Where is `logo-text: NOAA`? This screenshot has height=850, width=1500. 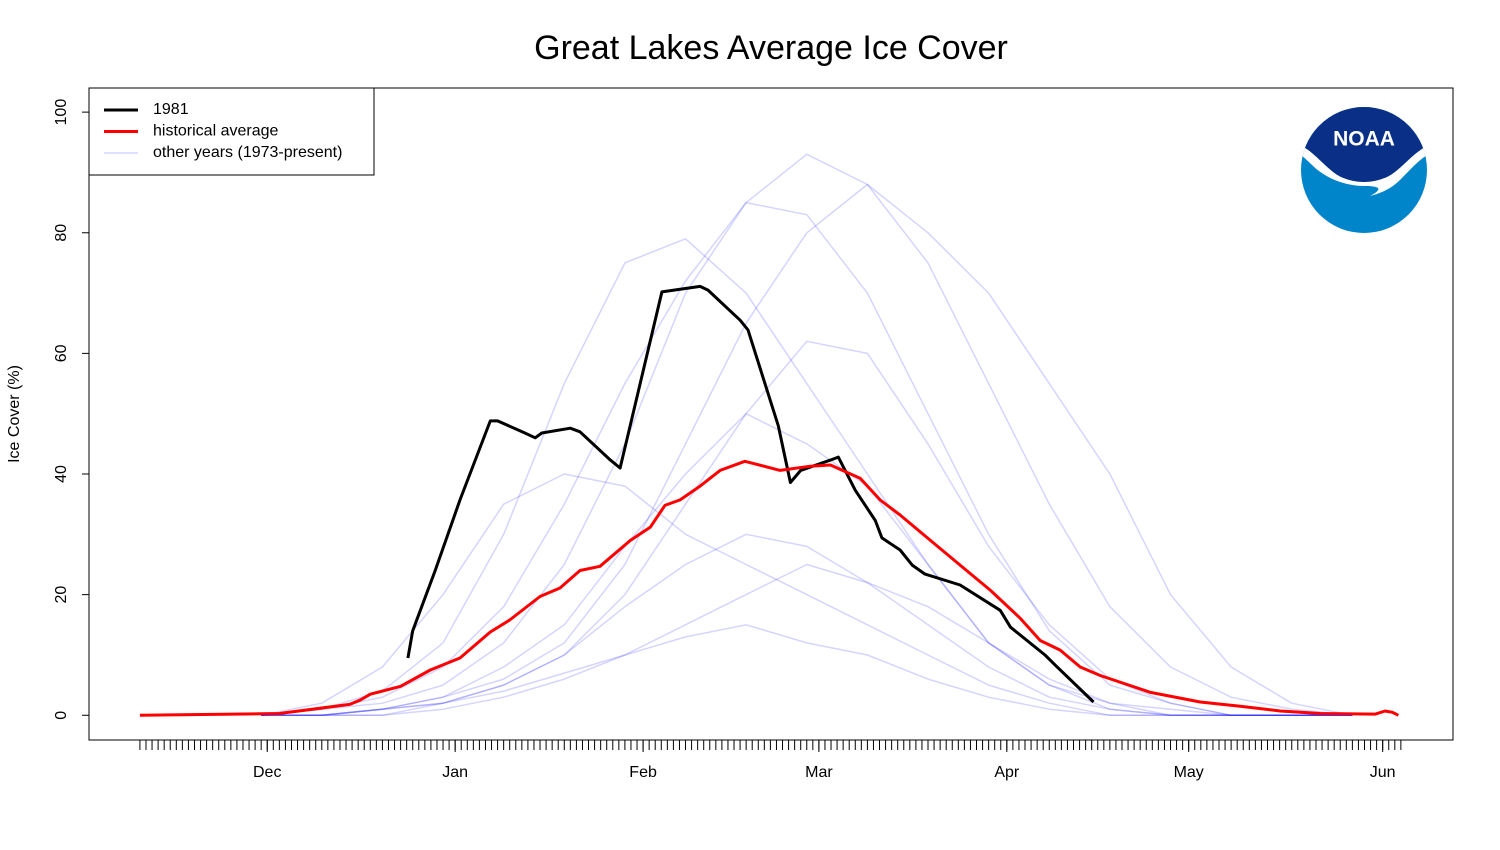
logo-text: NOAA is located at coordinates (1364, 139).